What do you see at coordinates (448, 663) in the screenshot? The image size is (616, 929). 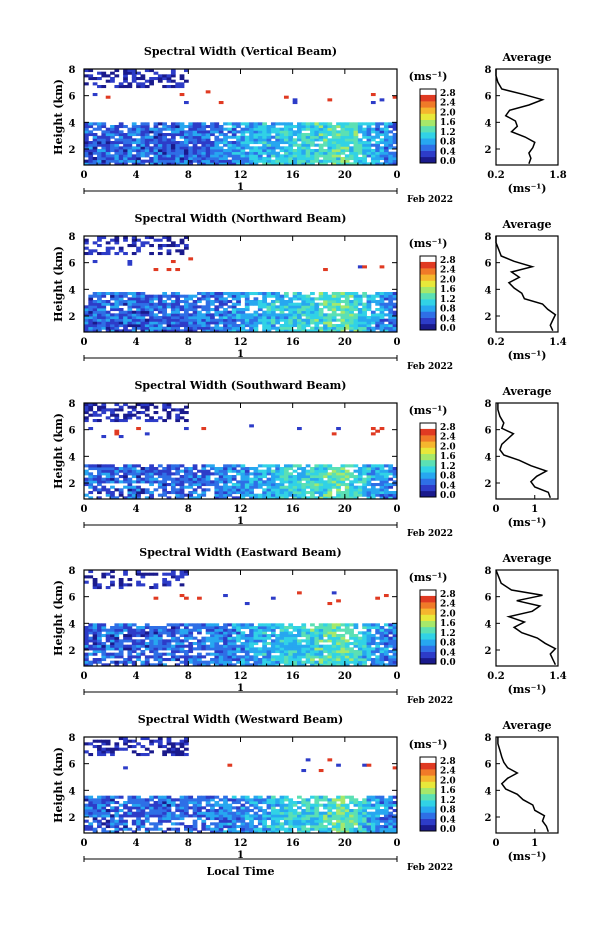 I see `colorbar-tick-label: 0.0` at bounding box center [448, 663].